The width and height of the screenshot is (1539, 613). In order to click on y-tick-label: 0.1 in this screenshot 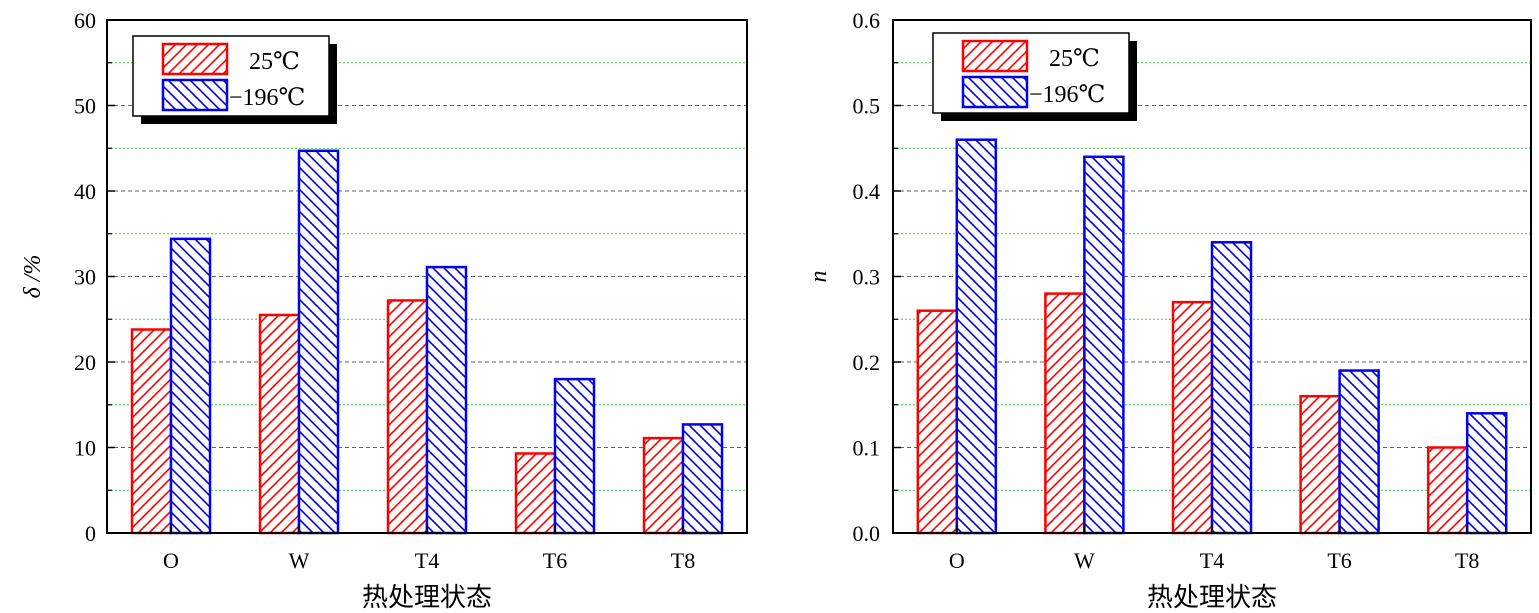, I will do `click(867, 448)`.